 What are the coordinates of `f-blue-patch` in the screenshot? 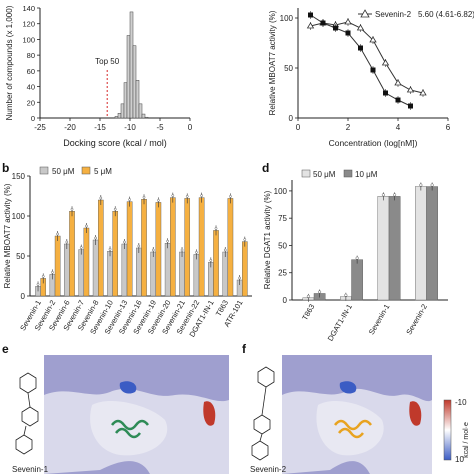 It's located at (348, 387).